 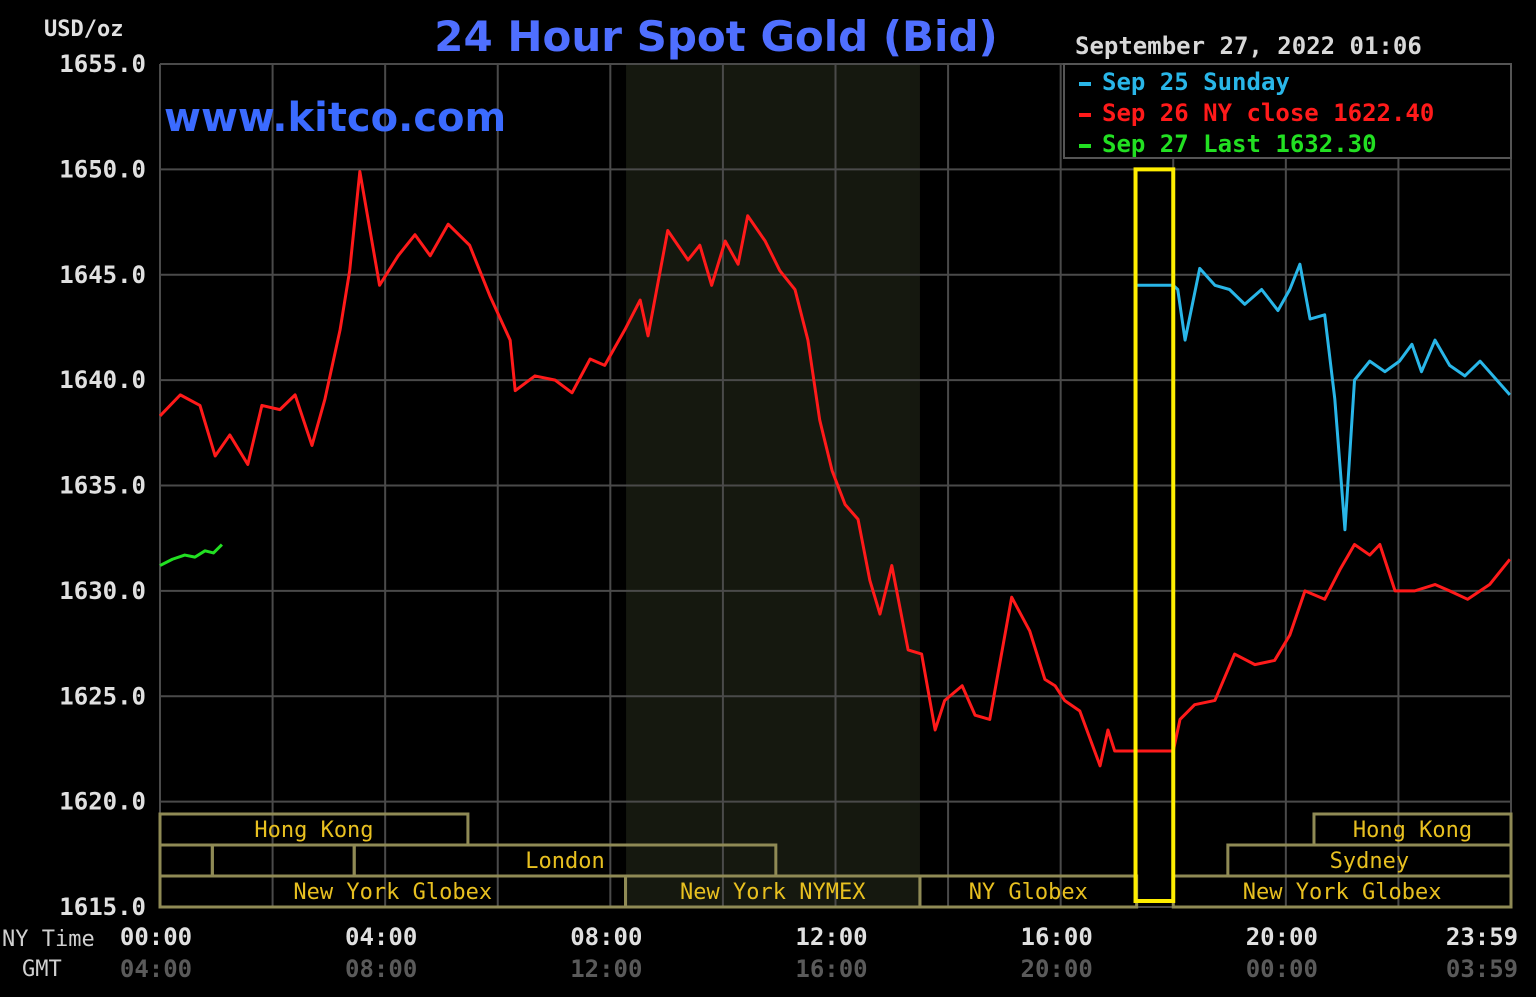 What do you see at coordinates (102, 802) in the screenshot?
I see `y-tick-label: 1620.0` at bounding box center [102, 802].